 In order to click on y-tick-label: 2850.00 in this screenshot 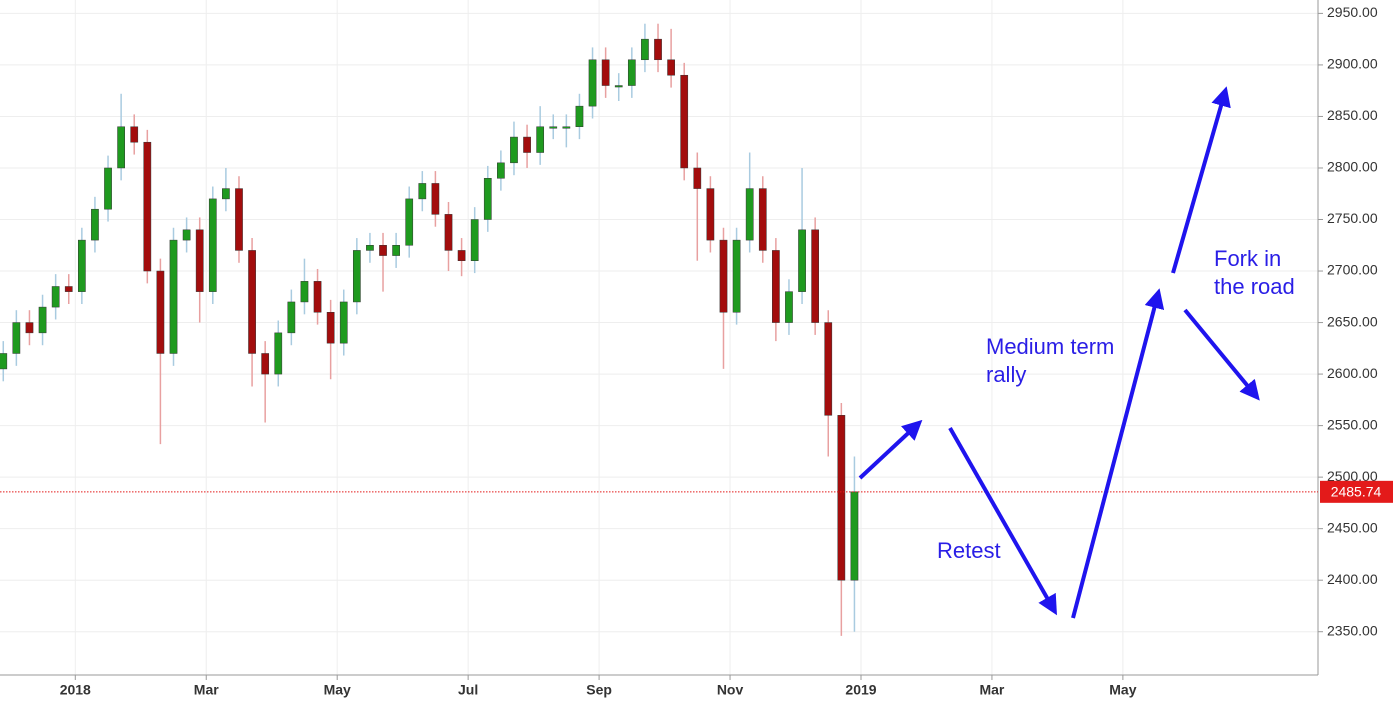, I will do `click(1352, 115)`.